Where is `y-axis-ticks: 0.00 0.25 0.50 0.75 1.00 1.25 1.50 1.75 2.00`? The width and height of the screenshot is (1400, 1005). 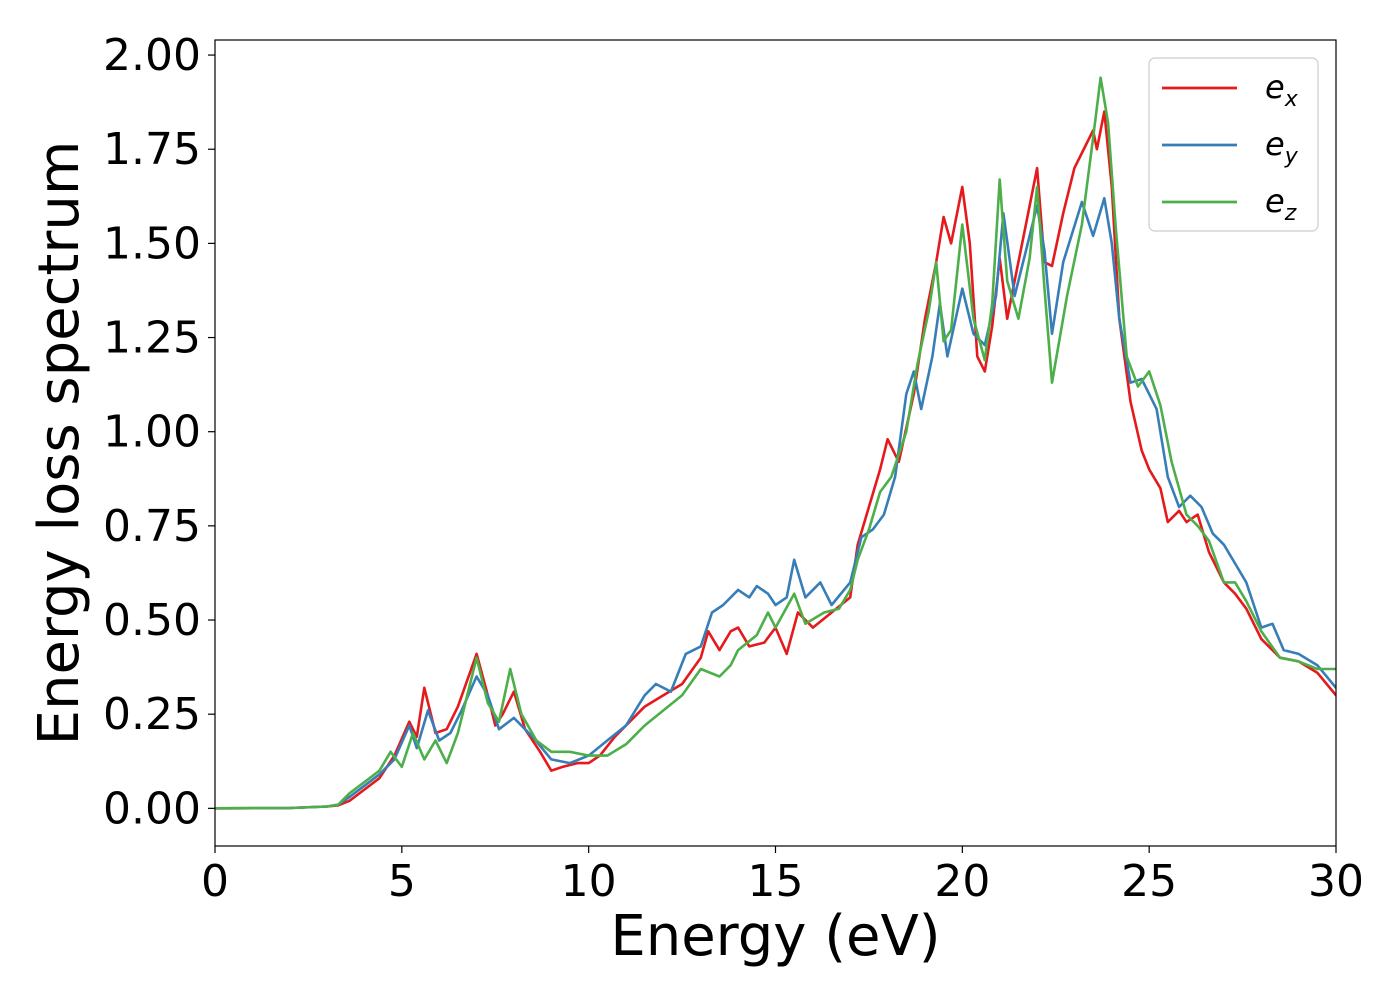 y-axis-ticks: 0.00 0.25 0.50 0.75 1.00 1.25 1.50 1.75 2.00 is located at coordinates (159, 432).